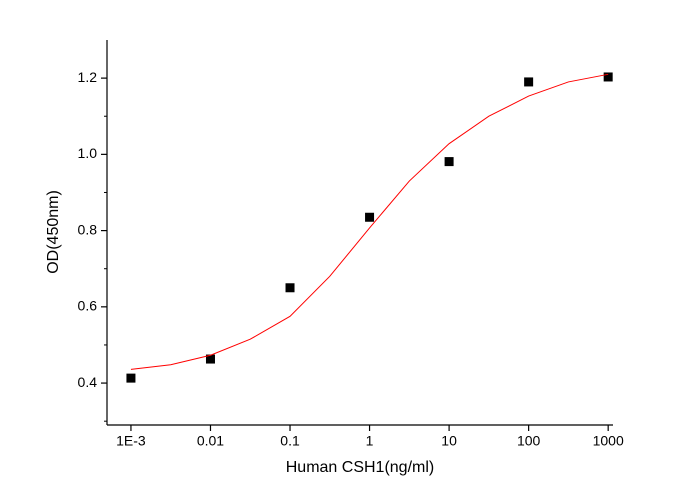  What do you see at coordinates (360, 467) in the screenshot?
I see `x-axis-title: Human CSH1(ng/ml)` at bounding box center [360, 467].